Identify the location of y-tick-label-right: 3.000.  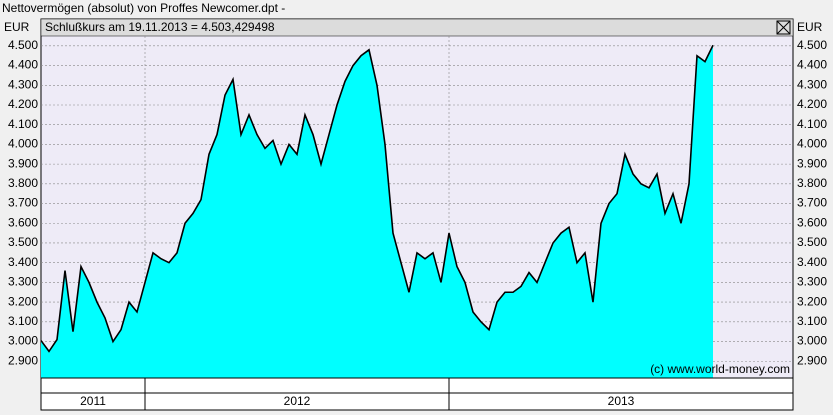
(812, 341).